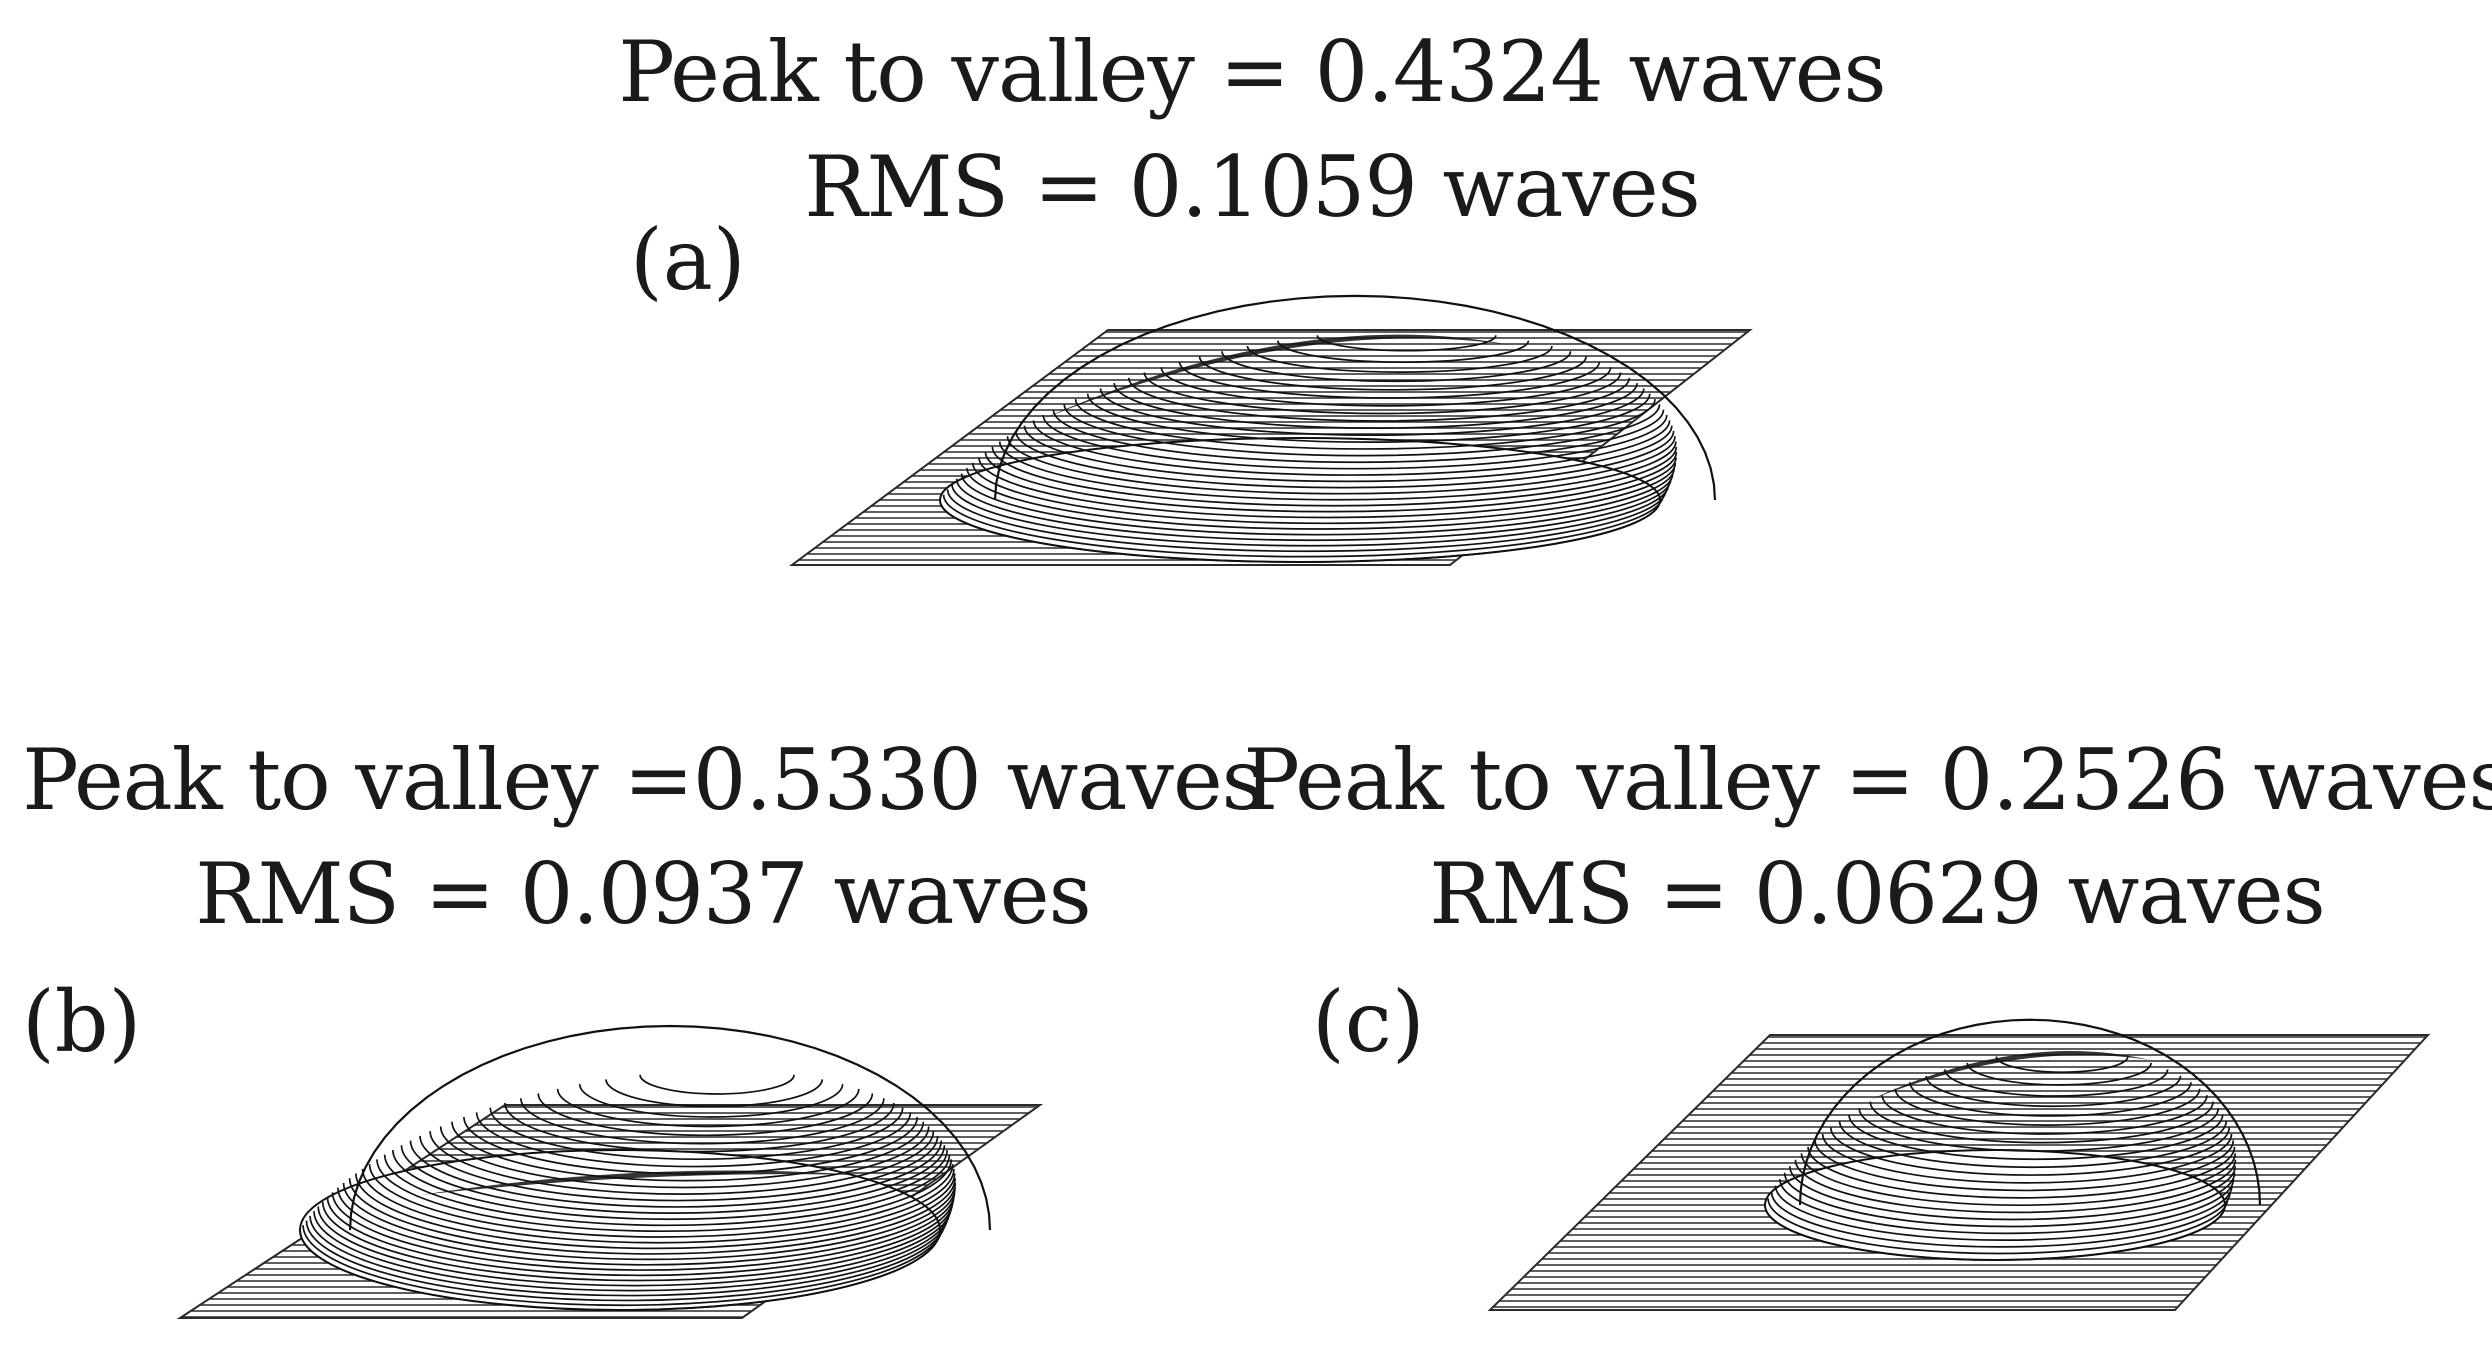 The image size is (2492, 1356). I want to click on panel-c-dome-shading-band, so click(2010, 1075).